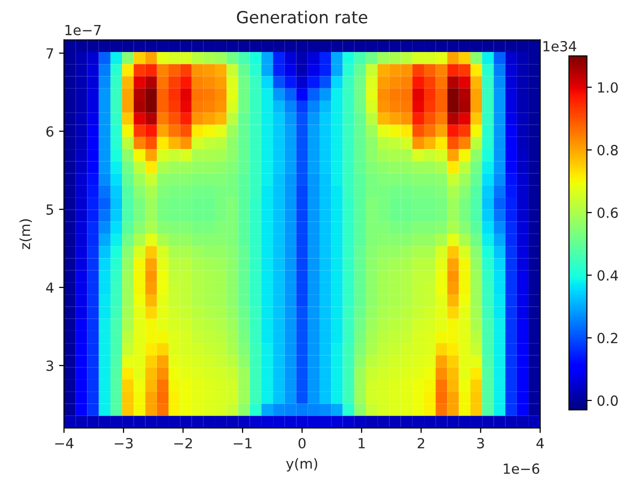 This screenshot has height=495, width=640. What do you see at coordinates (302, 443) in the screenshot?
I see `x-tick-label: 0` at bounding box center [302, 443].